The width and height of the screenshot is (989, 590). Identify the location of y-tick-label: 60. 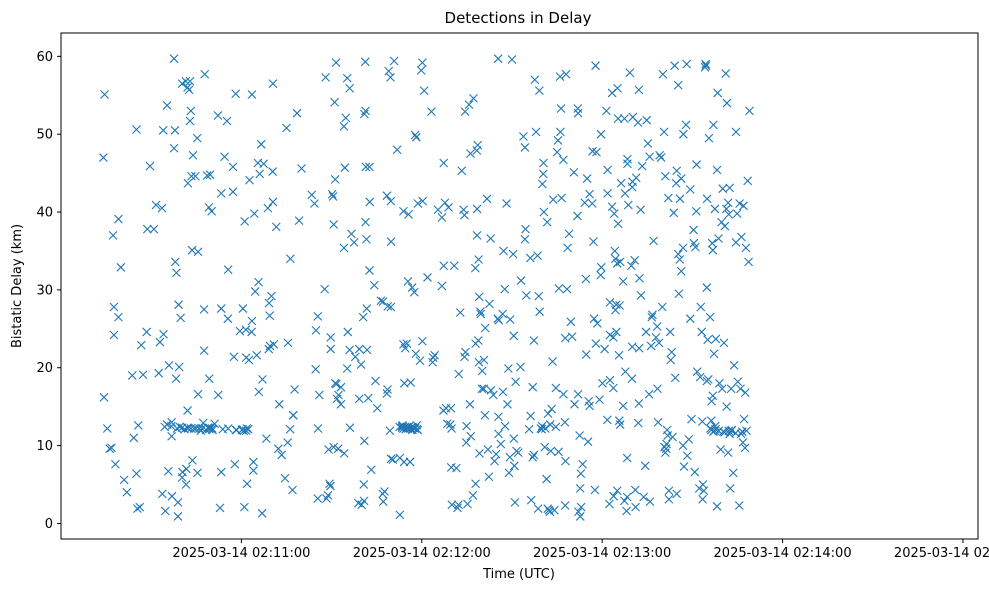
(44, 57).